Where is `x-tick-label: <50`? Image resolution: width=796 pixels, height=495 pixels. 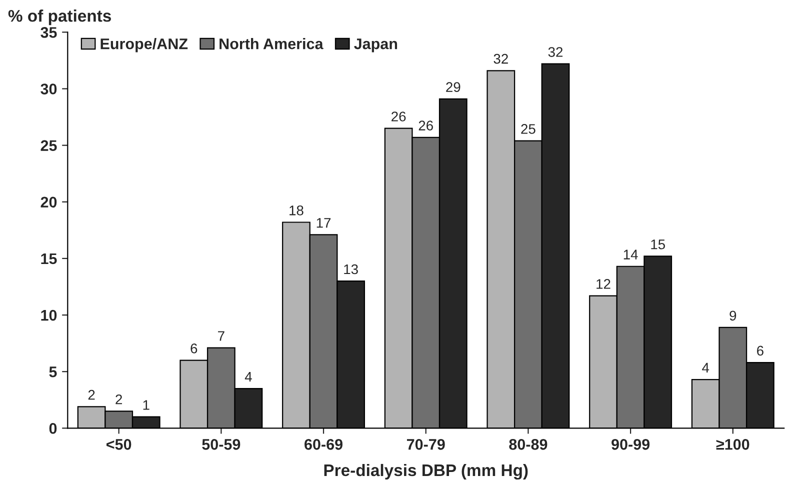 x-tick-label: <50 is located at coordinates (119, 444).